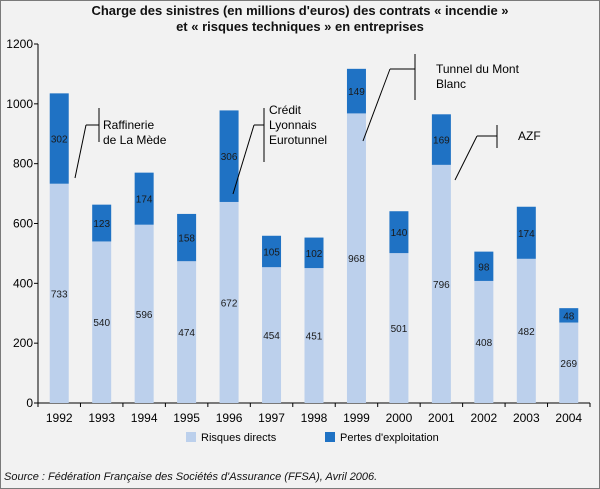  Describe the element at coordinates (285, 110) in the screenshot. I see `callout-label: Crédit` at that location.